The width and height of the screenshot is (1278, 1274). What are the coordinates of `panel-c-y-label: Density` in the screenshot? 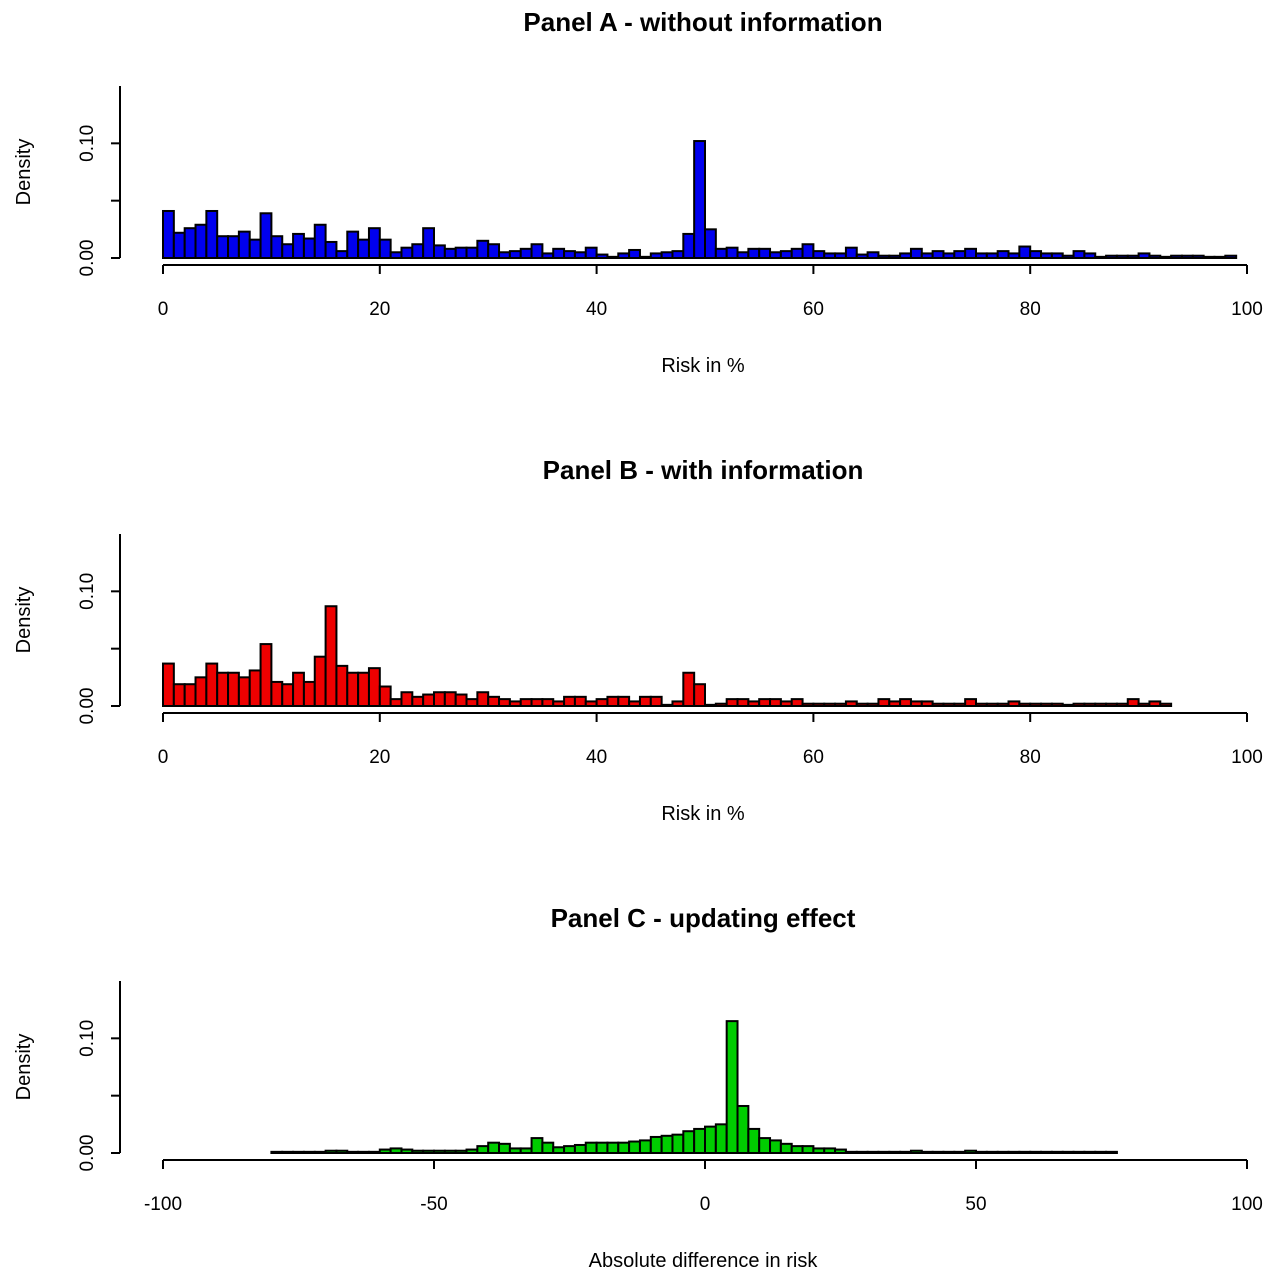 It's located at (24, 1067).